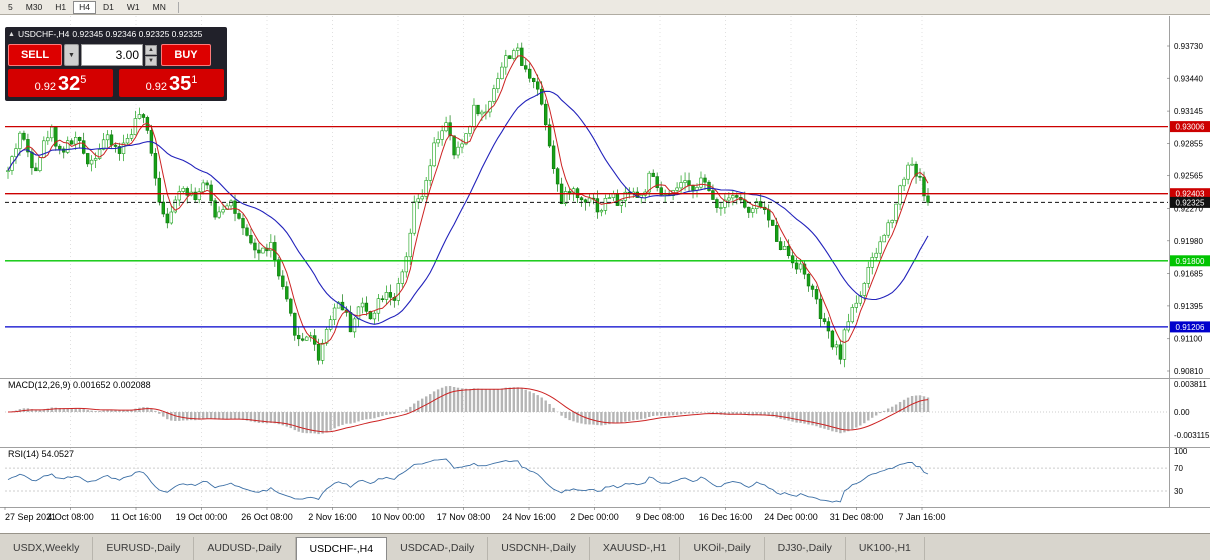 The image size is (1210, 560). I want to click on date-axis-label: 17 Nov 08:00, so click(464, 517).